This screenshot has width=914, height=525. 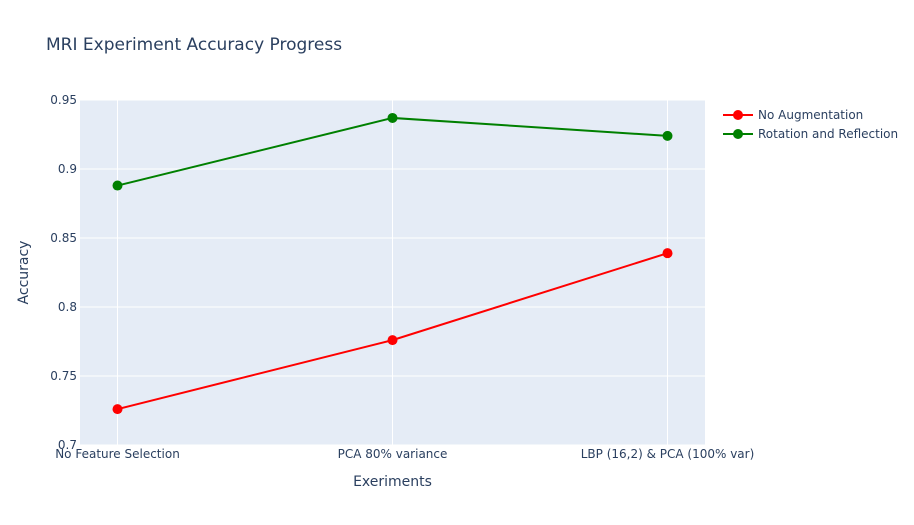 What do you see at coordinates (668, 454) in the screenshot?
I see `x-tick-label: LBP (16,2) & PCA (100% var)` at bounding box center [668, 454].